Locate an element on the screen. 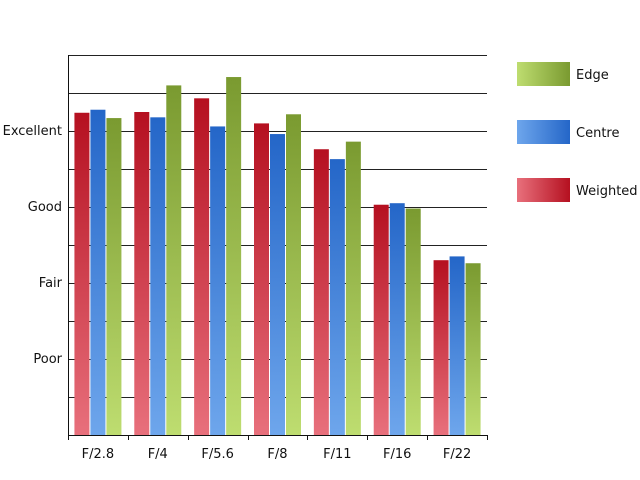  y-tick-label-excellent: Excellent is located at coordinates (32, 131).